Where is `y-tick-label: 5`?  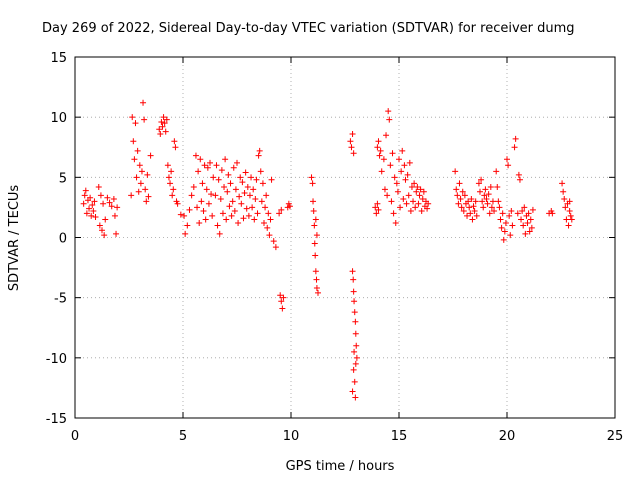 y-tick-label: 5 is located at coordinates (63, 178).